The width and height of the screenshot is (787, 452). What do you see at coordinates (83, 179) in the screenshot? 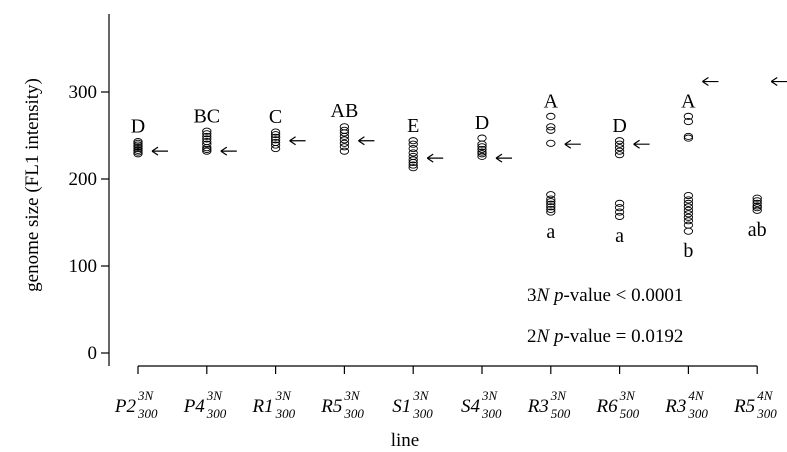
I see `y-tick-label: 200` at bounding box center [83, 179].